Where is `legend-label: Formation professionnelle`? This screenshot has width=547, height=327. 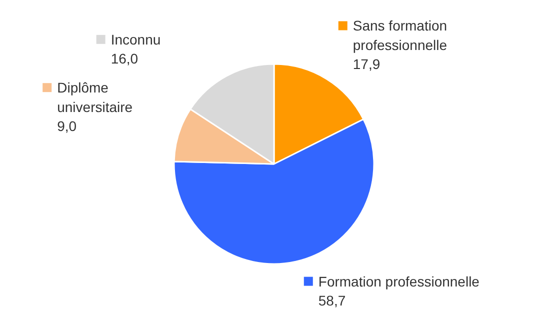
legend-label: Formation professionnelle is located at coordinates (399, 281).